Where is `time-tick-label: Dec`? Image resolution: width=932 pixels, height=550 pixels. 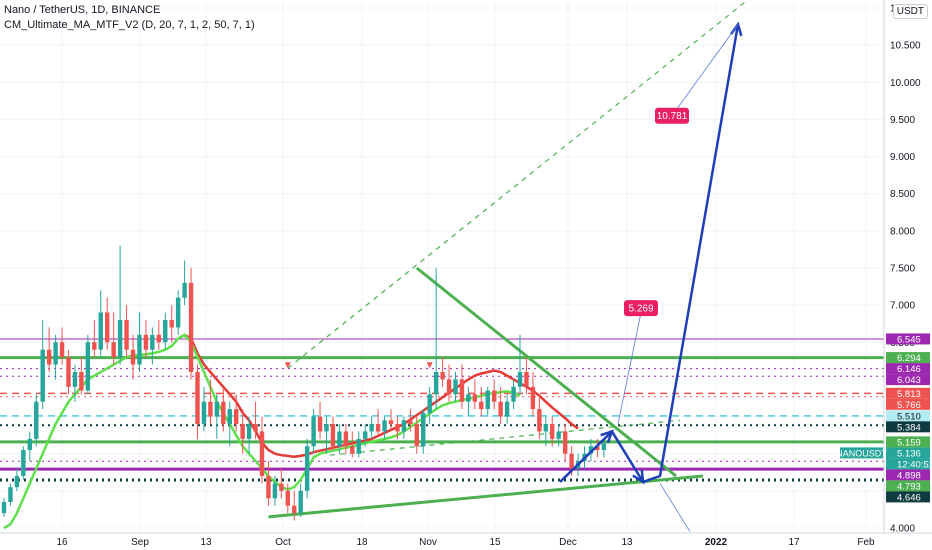
time-tick-label: Dec is located at coordinates (568, 542).